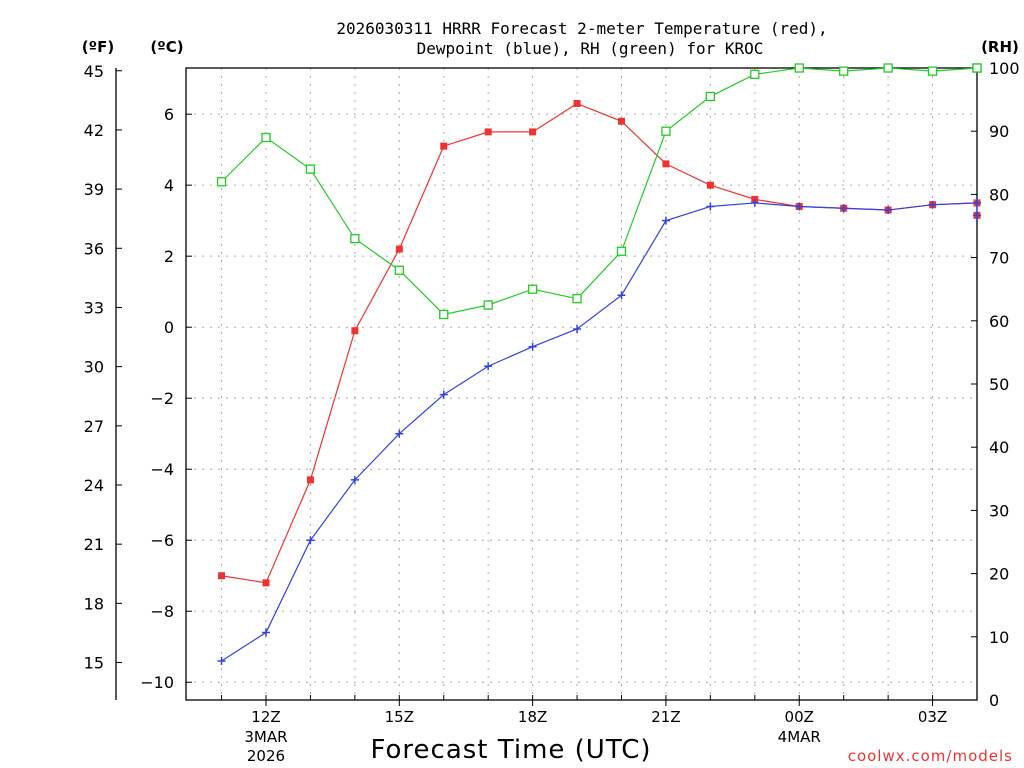 The image size is (1024, 768). What do you see at coordinates (162, 611) in the screenshot?
I see `celsius-tick-label: −8` at bounding box center [162, 611].